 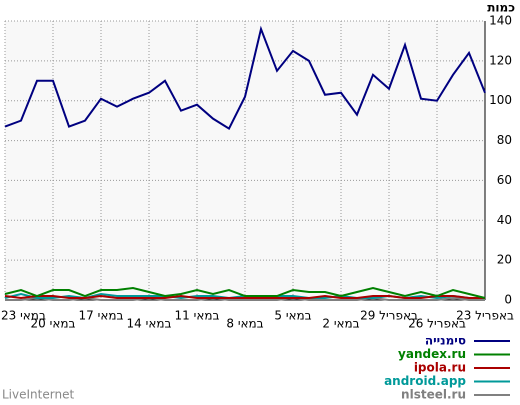 What do you see at coordinates (197, 316) in the screenshot?
I see `x-tick-label: 11 במאי` at bounding box center [197, 316].